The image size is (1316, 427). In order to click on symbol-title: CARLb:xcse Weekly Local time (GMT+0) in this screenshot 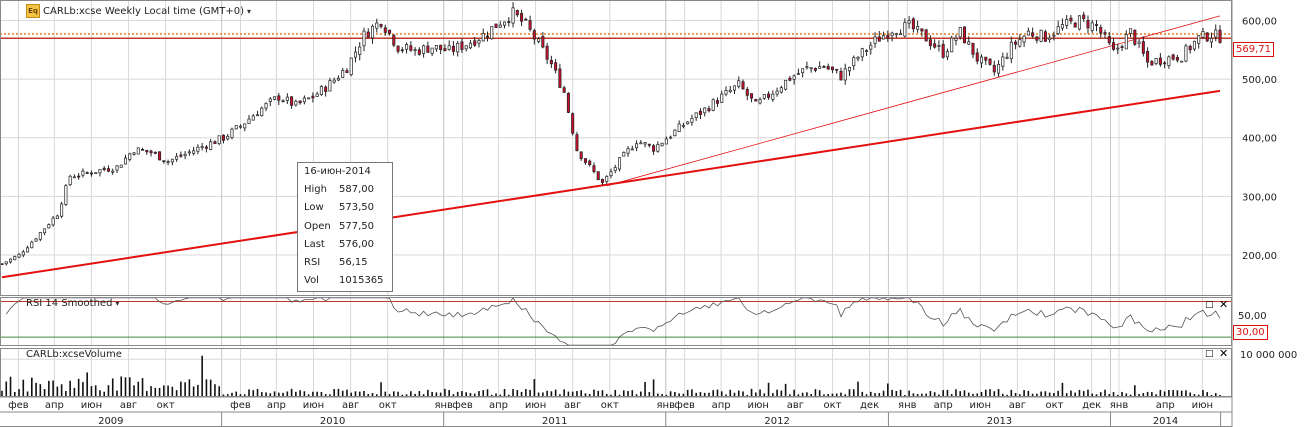, I will do `click(144, 11)`.